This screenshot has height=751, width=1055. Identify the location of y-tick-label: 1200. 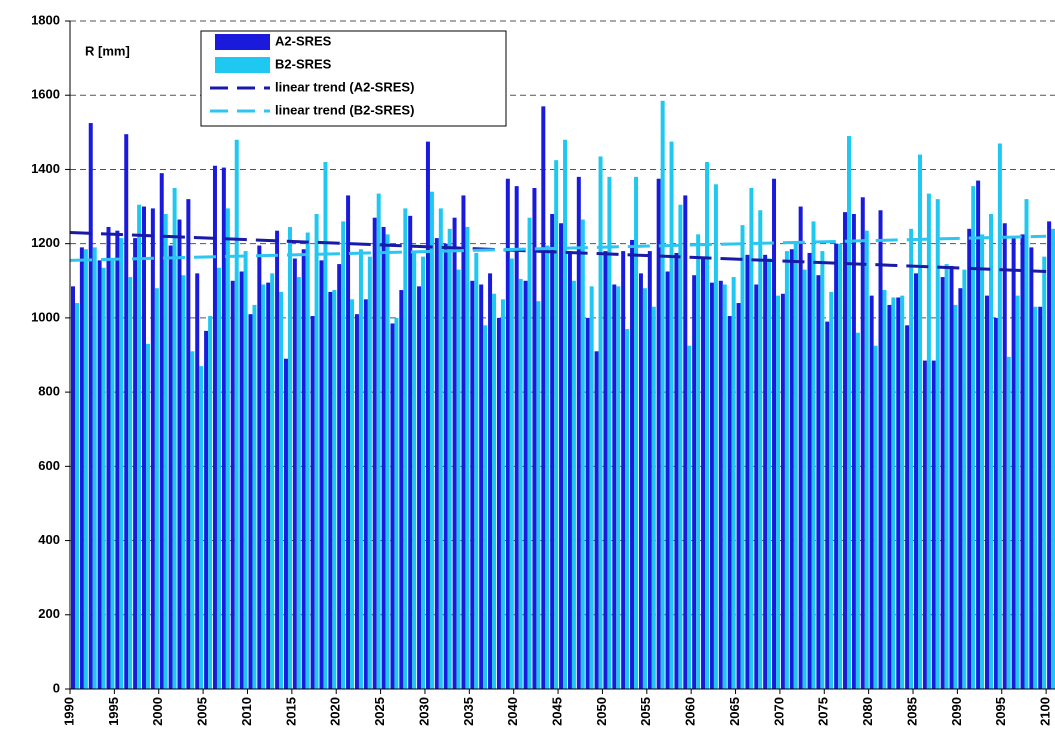
(45, 242).